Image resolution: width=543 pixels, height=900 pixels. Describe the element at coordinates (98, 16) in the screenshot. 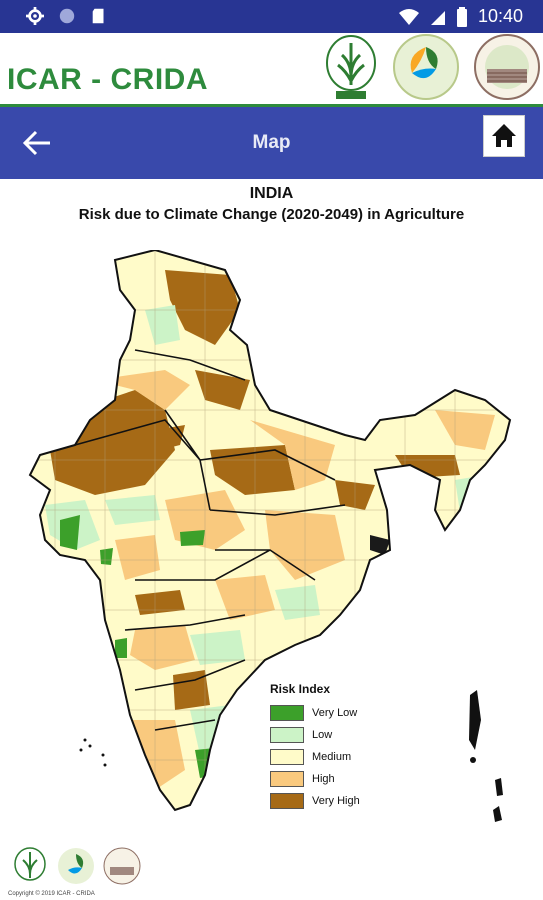

I see `sd-card-icon` at that location.